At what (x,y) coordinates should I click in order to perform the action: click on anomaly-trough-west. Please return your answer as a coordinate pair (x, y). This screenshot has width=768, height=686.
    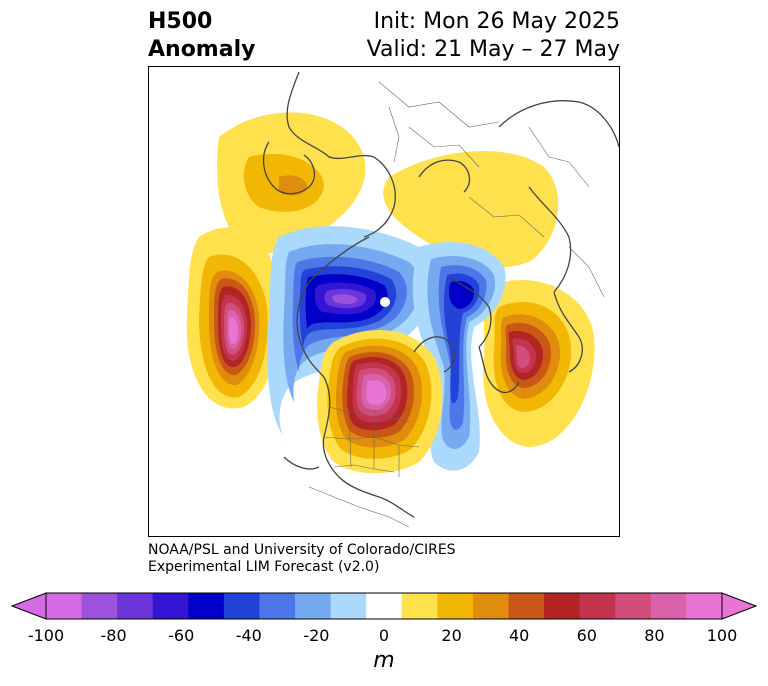
    Looking at the image, I should click on (351, 334).